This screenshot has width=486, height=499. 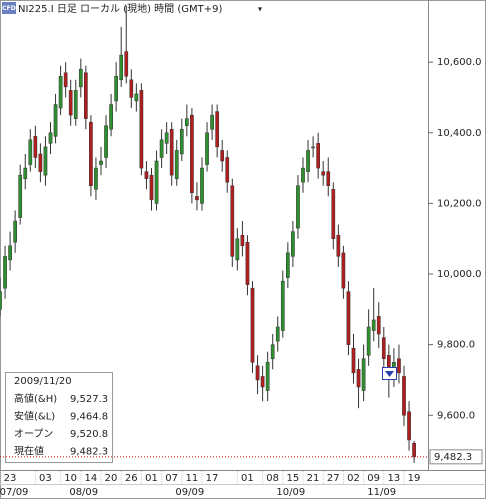 I want to click on info-value: 9,520.8, so click(x=89, y=434).